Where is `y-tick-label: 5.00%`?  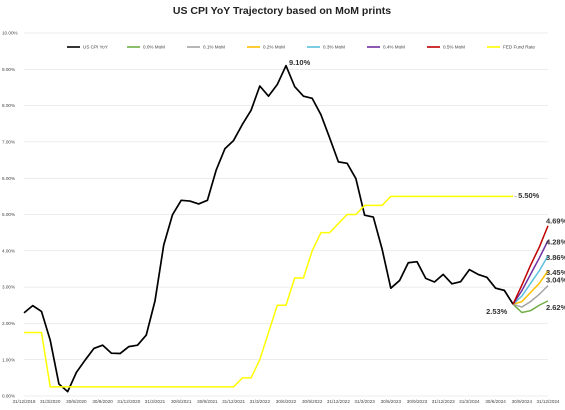
y-tick-label: 5.00% is located at coordinates (8, 214).